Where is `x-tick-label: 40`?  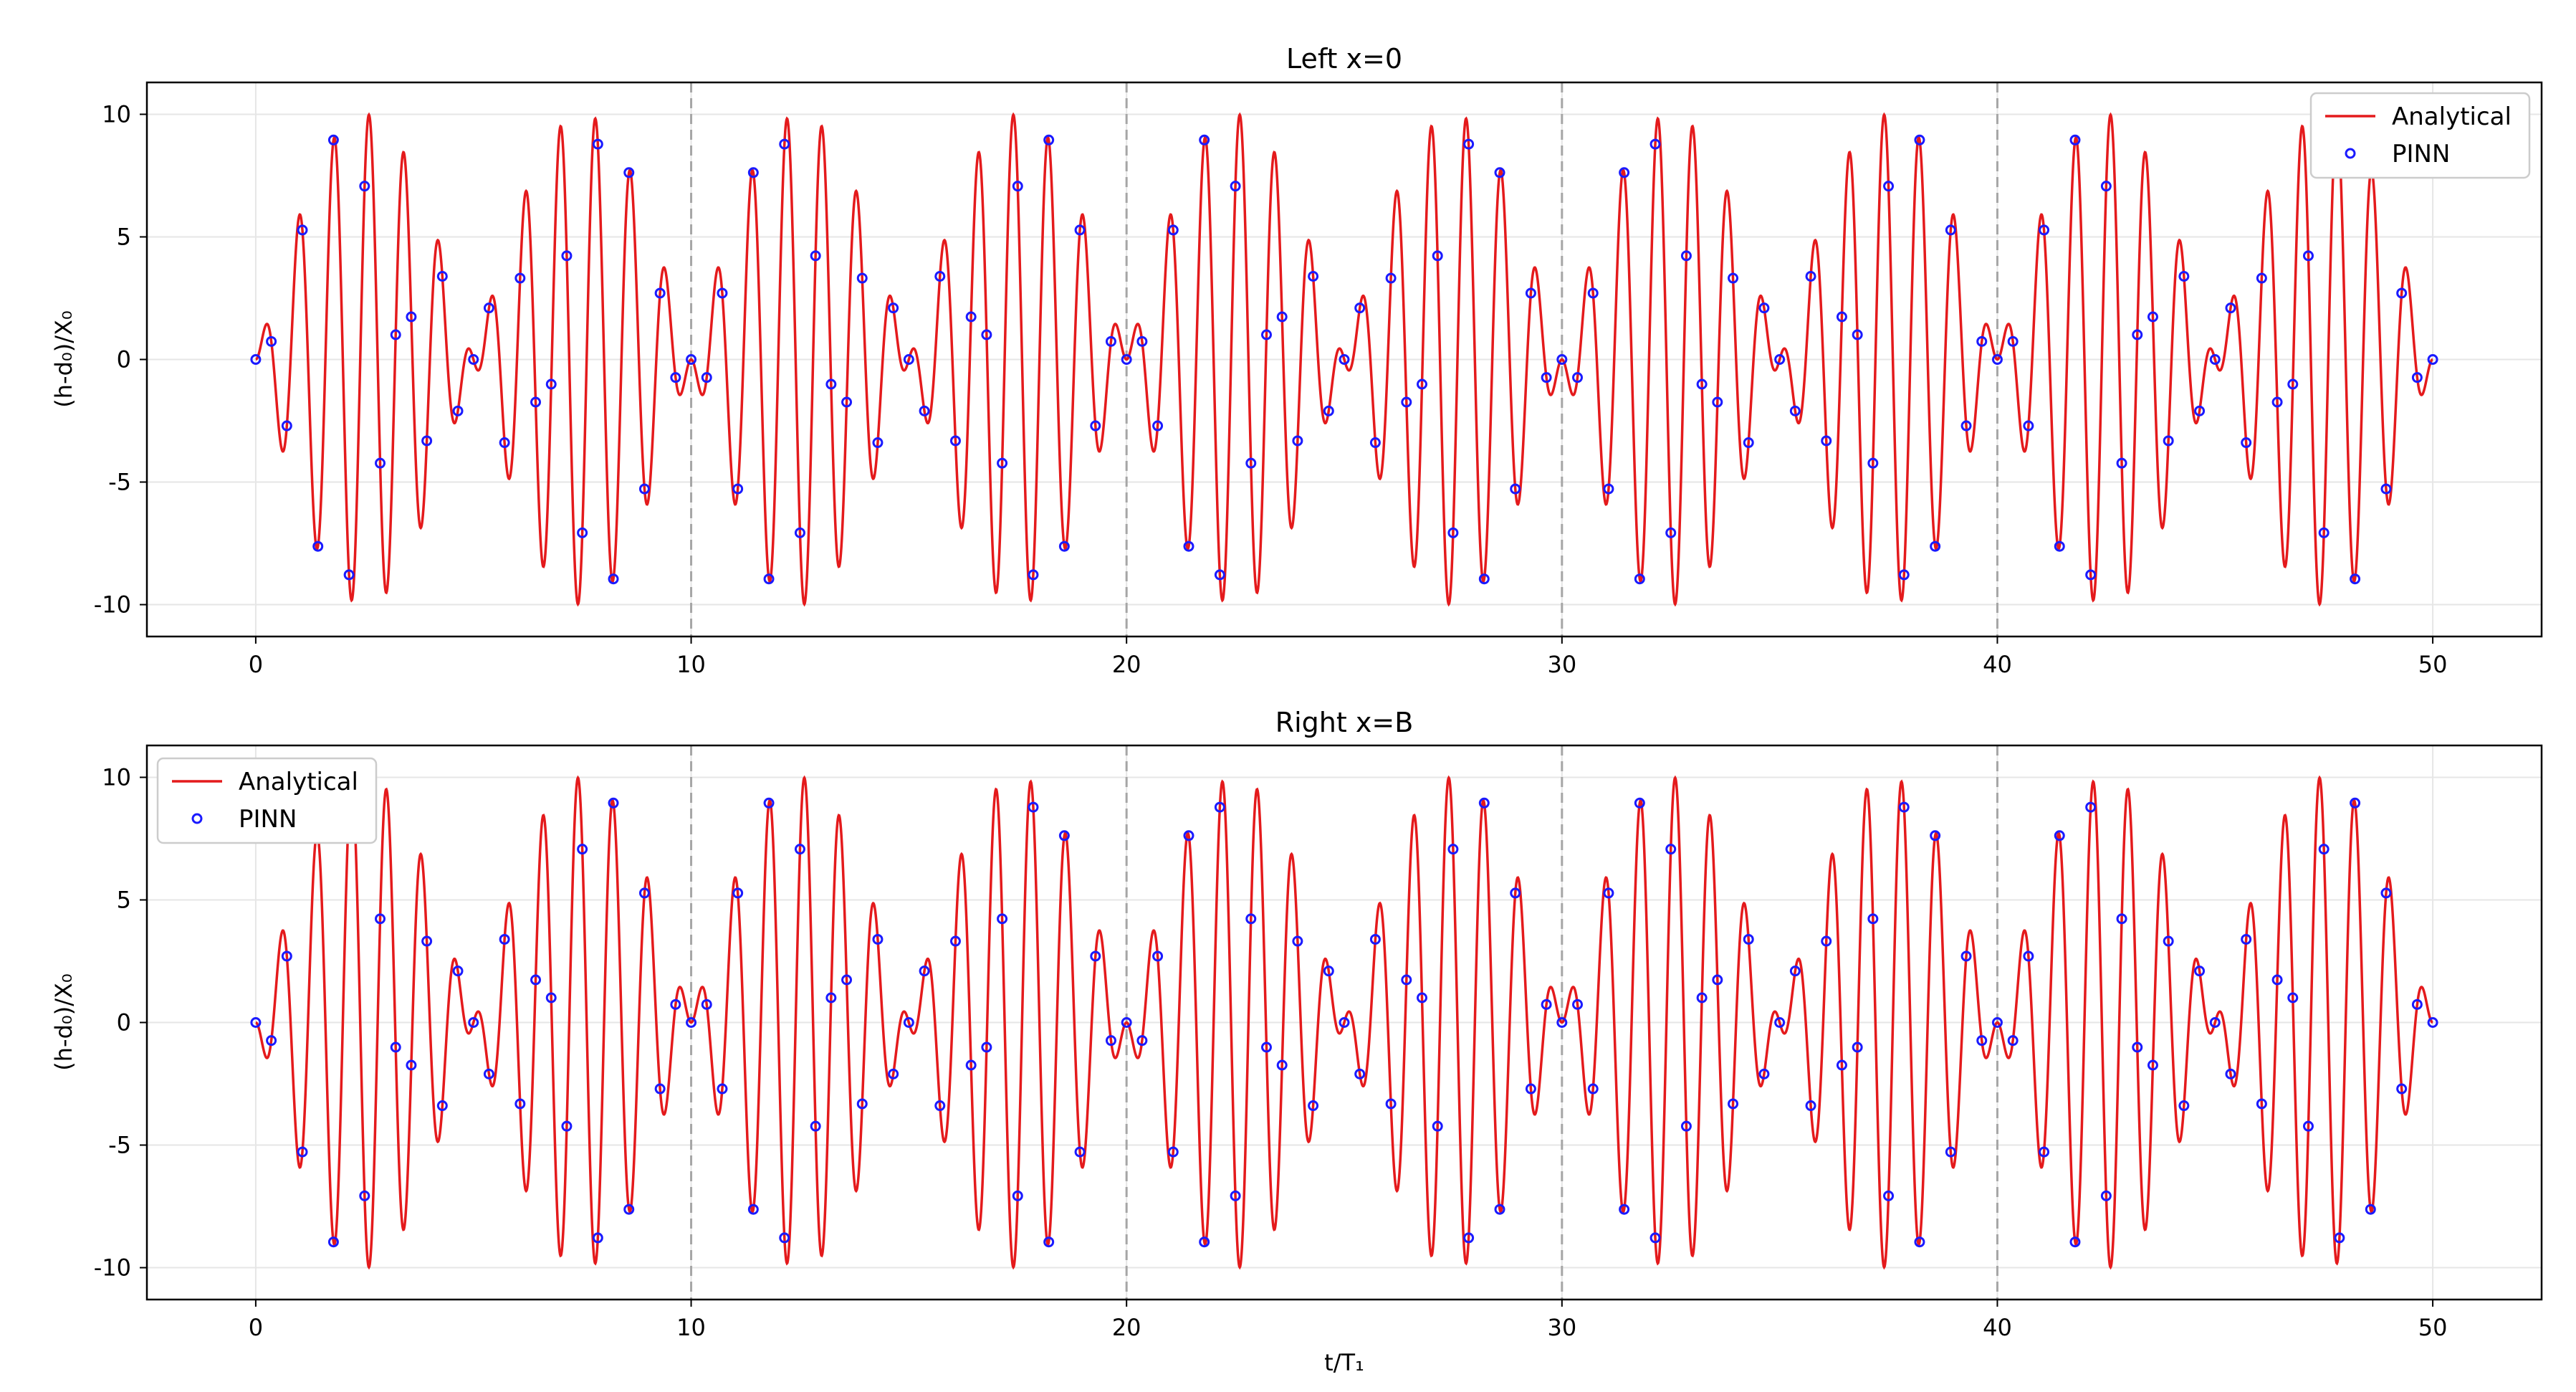 x-tick-label: 40 is located at coordinates (1997, 1328).